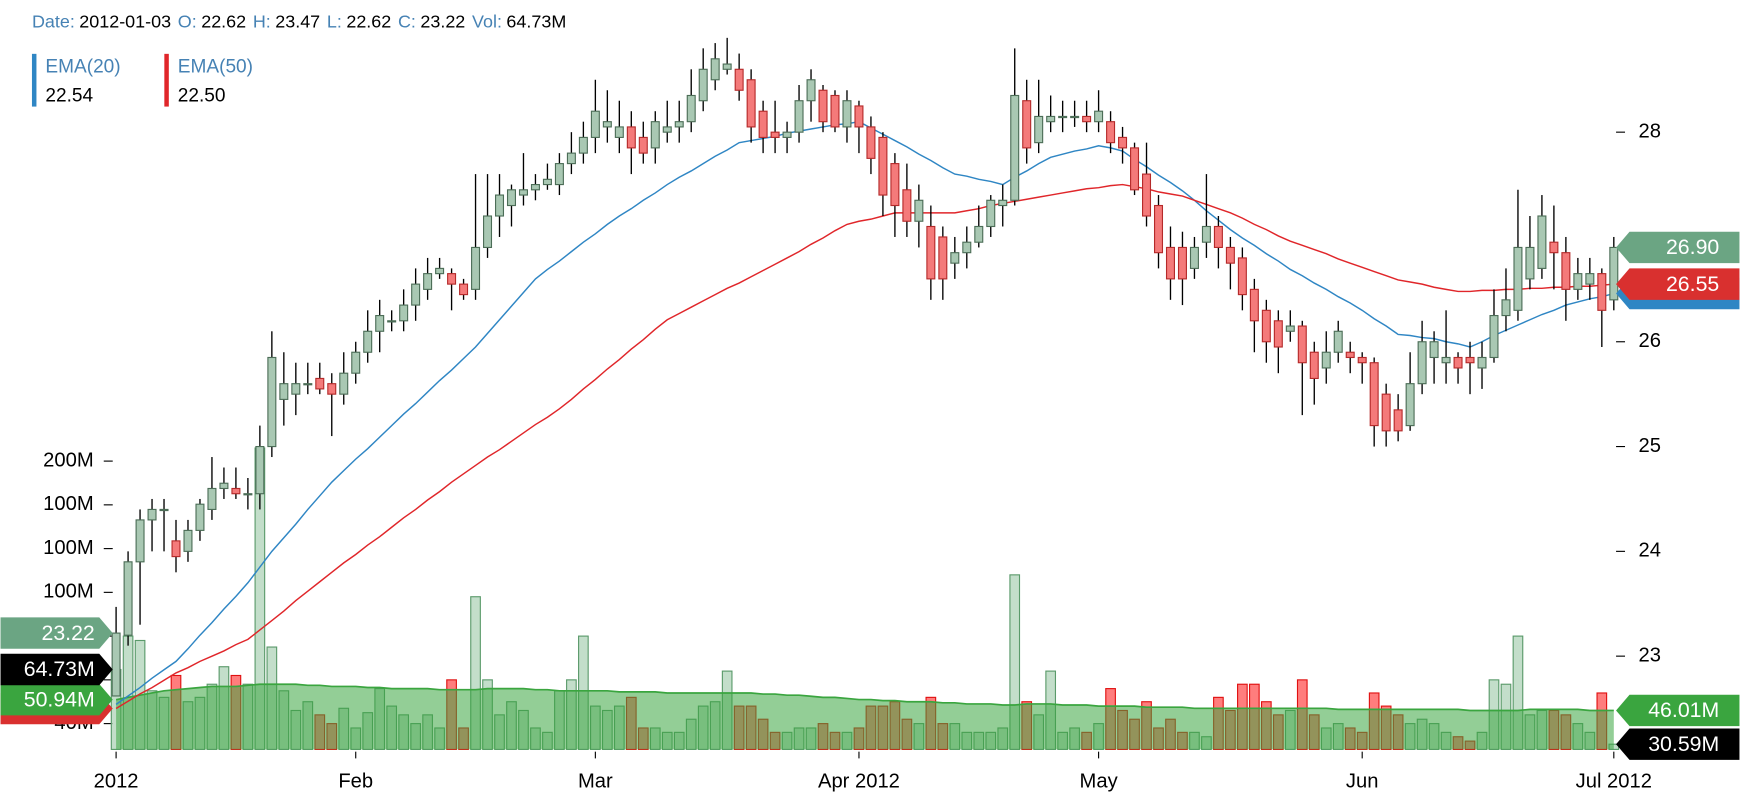  I want to click on legend-value: 22.54, so click(69, 96).